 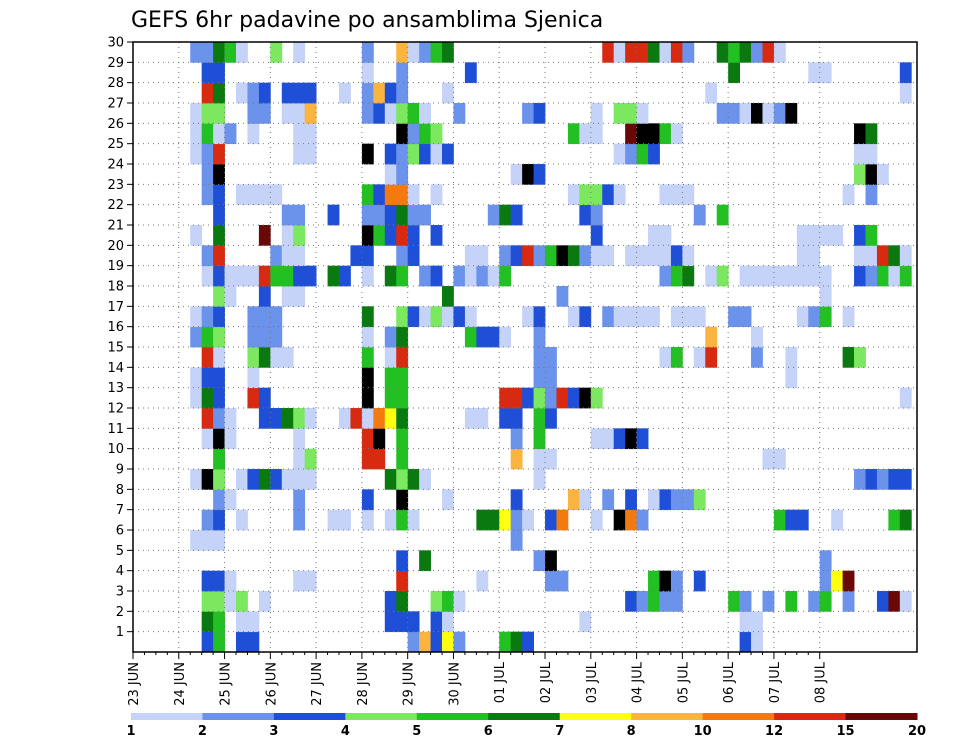 What do you see at coordinates (226, 684) in the screenshot?
I see `x-tick-label: 25 JUN` at bounding box center [226, 684].